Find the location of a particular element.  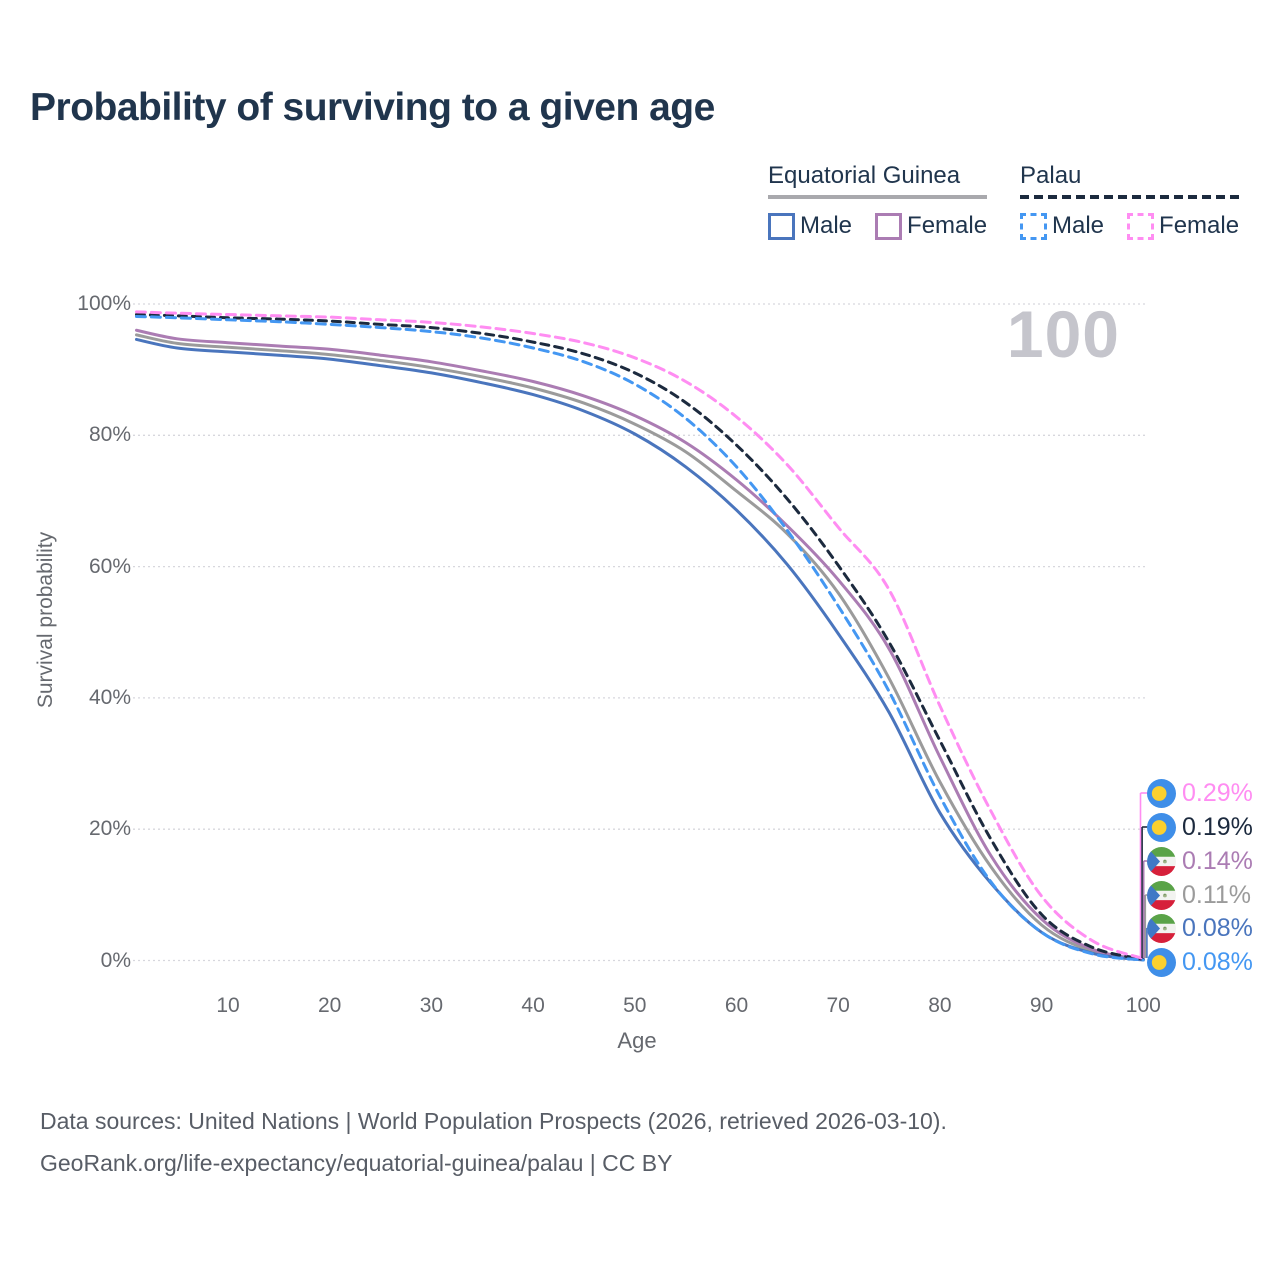

x-tick-label: 60 is located at coordinates (736, 1005).